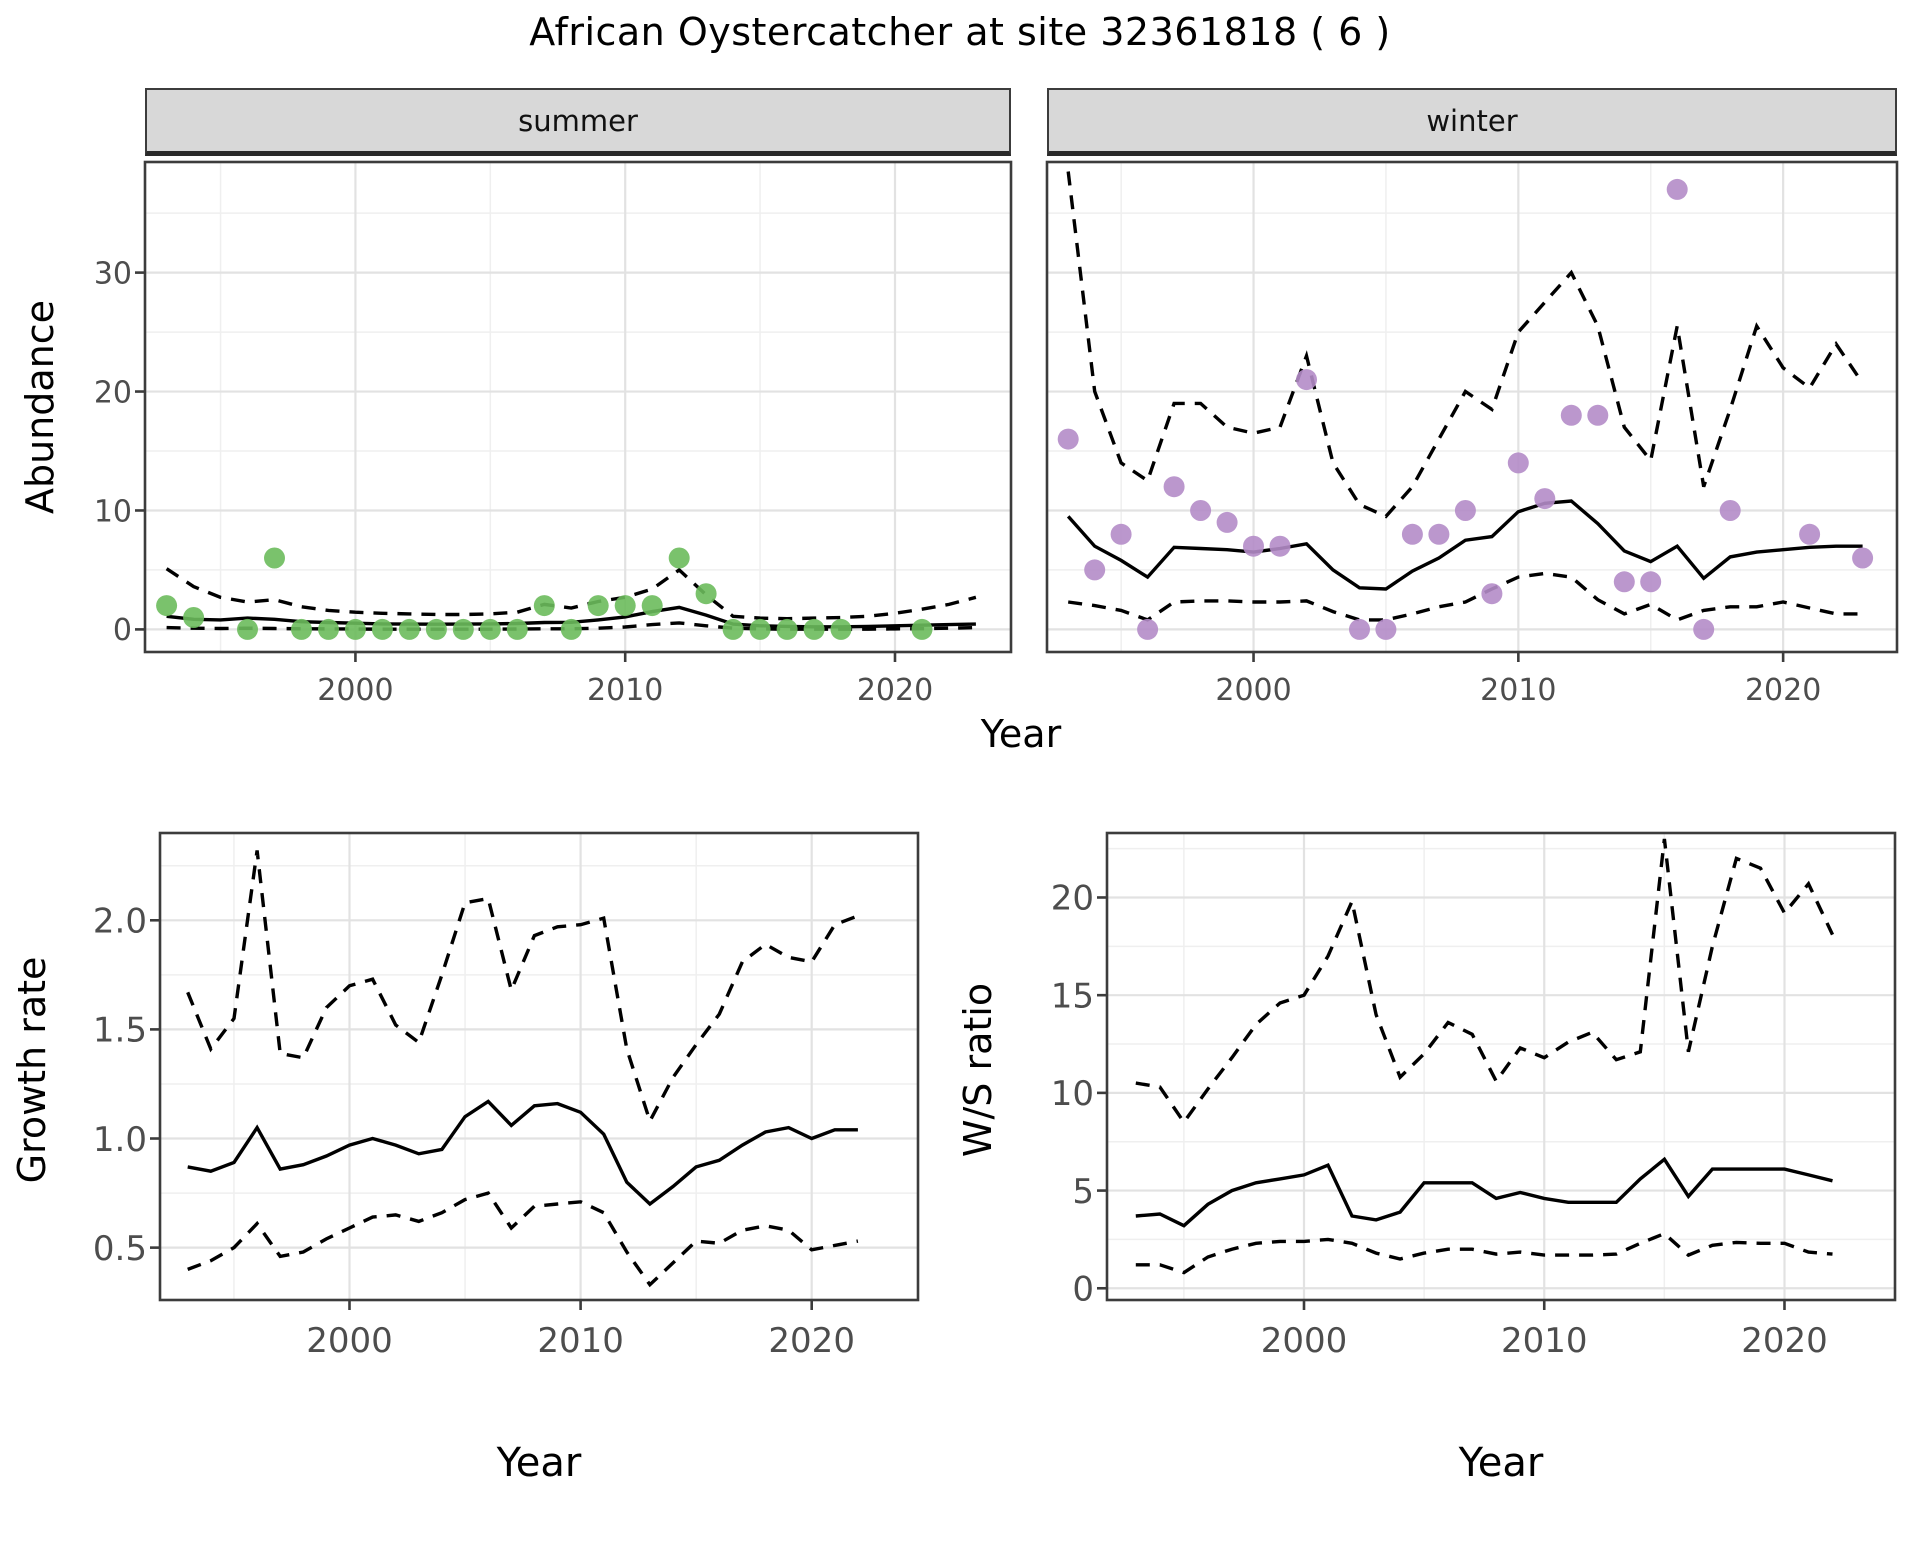  Describe the element at coordinates (1083, 1192) in the screenshot. I see `svg-text: 5` at that location.